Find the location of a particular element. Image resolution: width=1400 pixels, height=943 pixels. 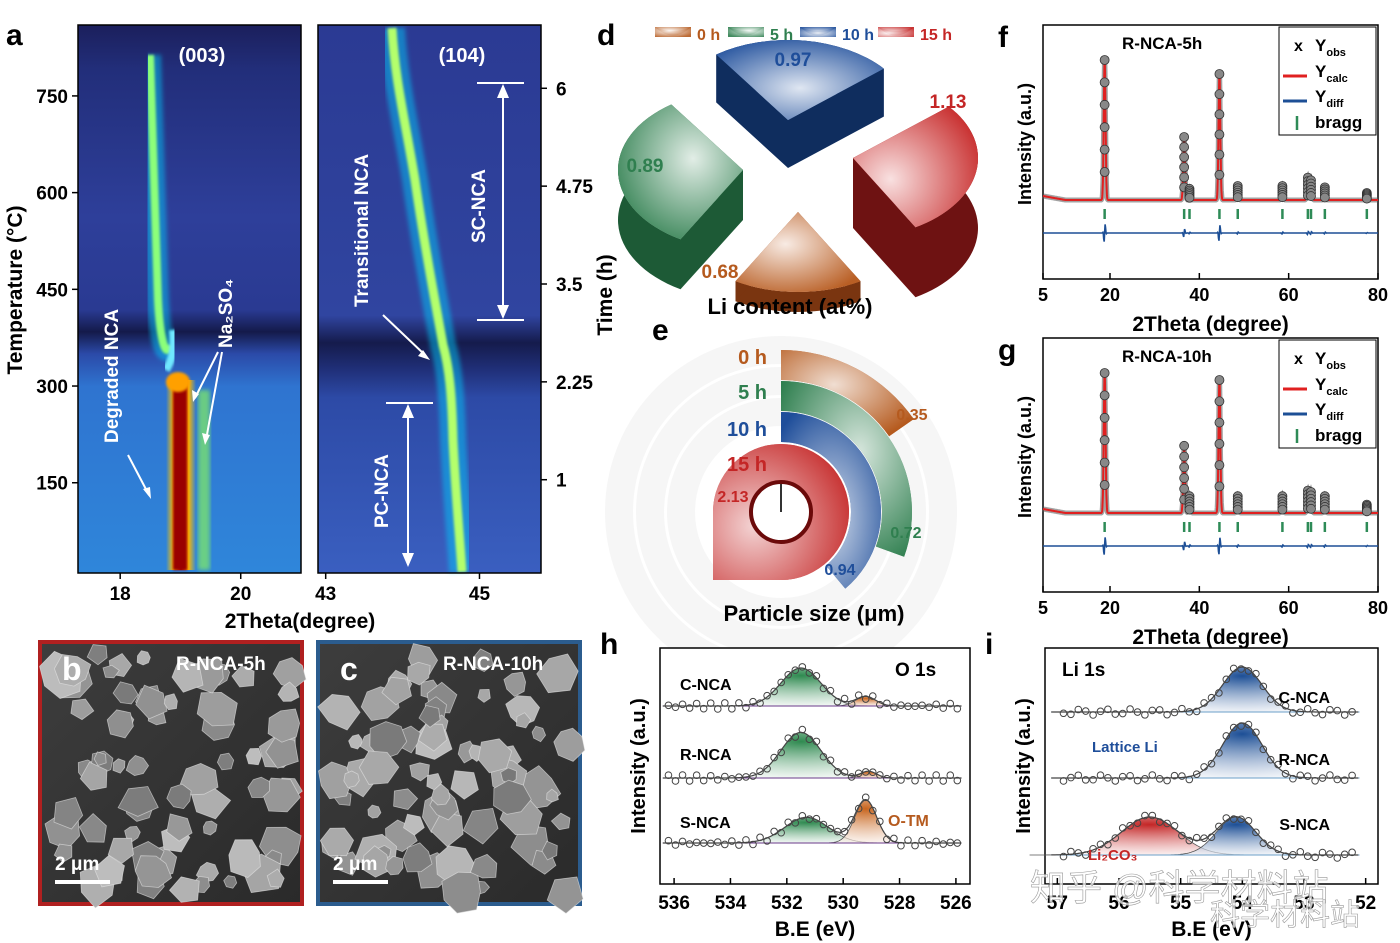

radial-value-label: 0.35 is located at coordinates (911, 415).